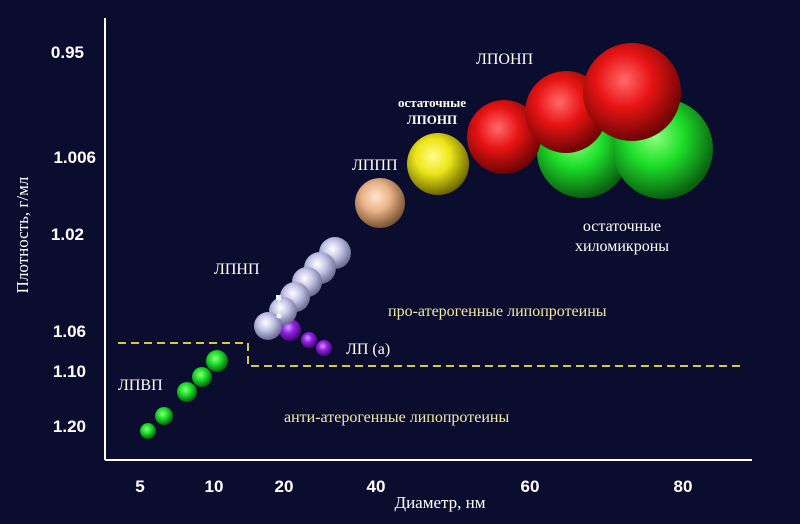  I want to click on x-tick-label: 5, so click(139, 486).